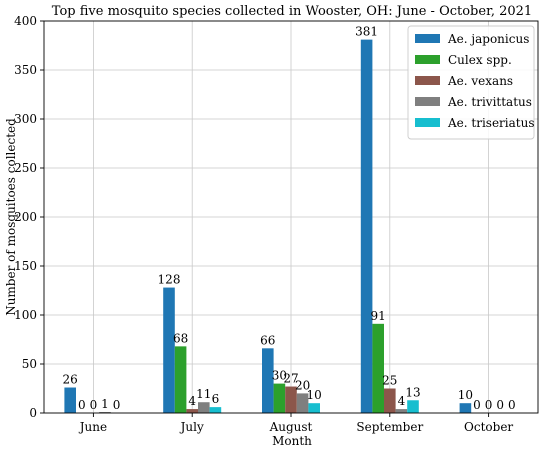 This screenshot has height=450, width=550. I want to click on data-label: 68, so click(180, 338).